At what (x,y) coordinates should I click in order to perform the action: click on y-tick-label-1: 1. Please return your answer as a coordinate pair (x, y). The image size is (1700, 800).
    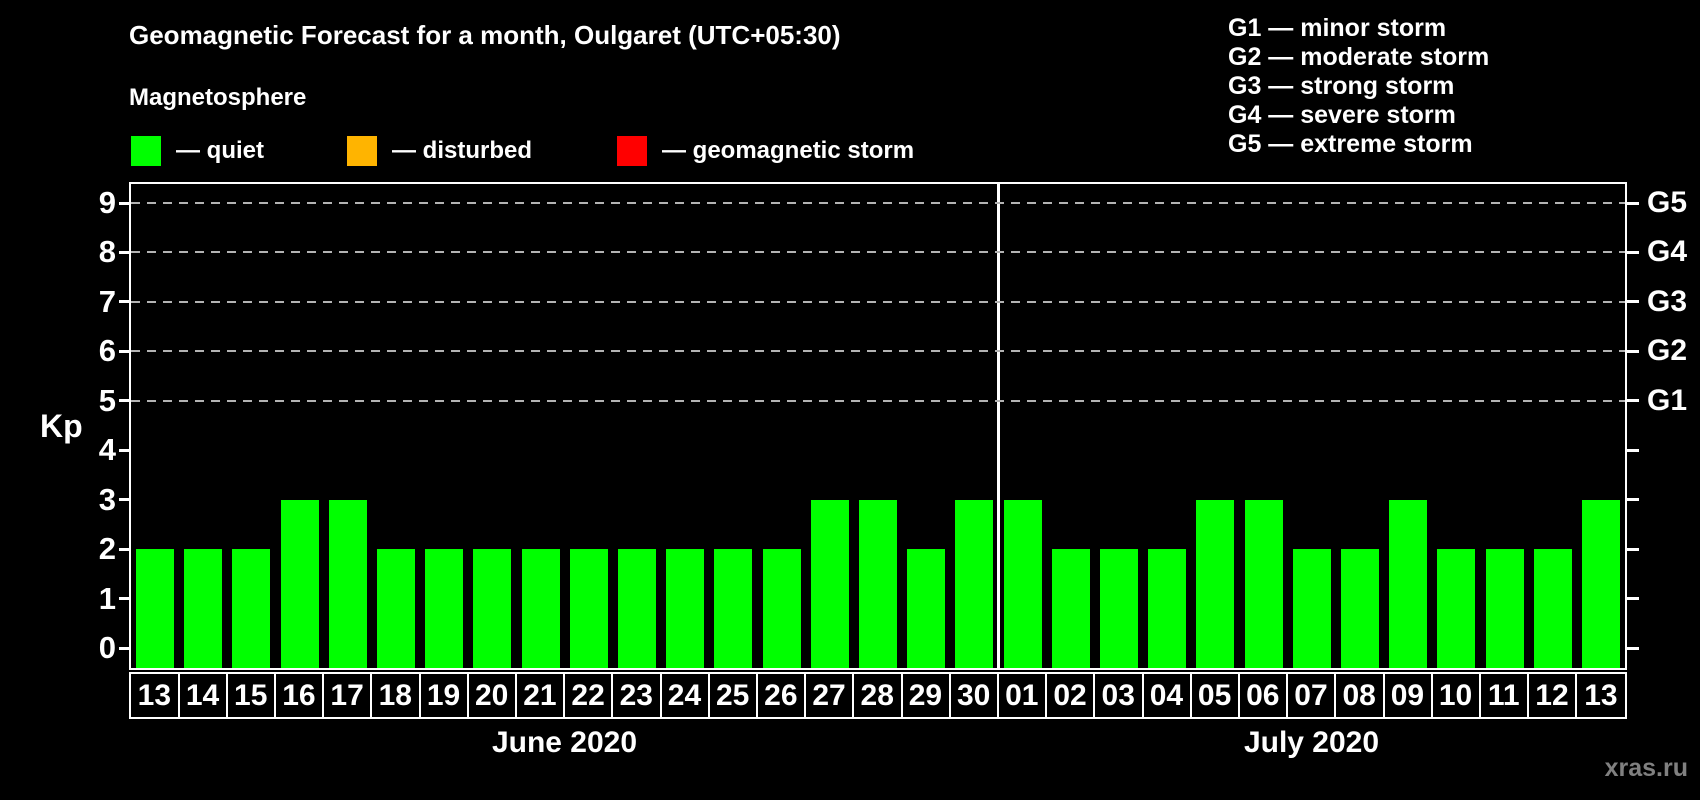
    Looking at the image, I should click on (107, 598).